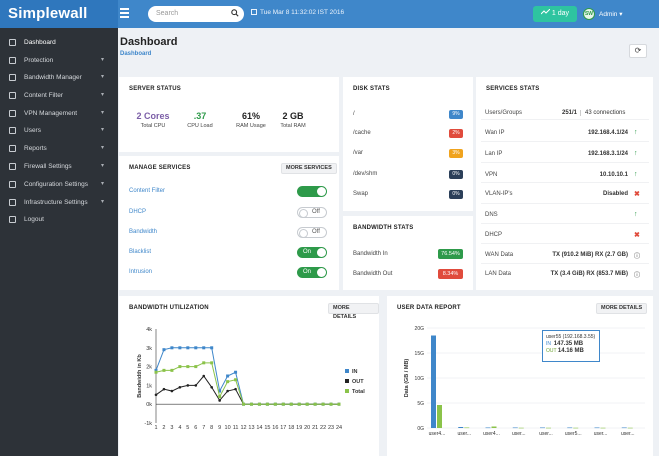 The image size is (659, 456). I want to click on bandwidth-badge: 8.34%, so click(450, 274).